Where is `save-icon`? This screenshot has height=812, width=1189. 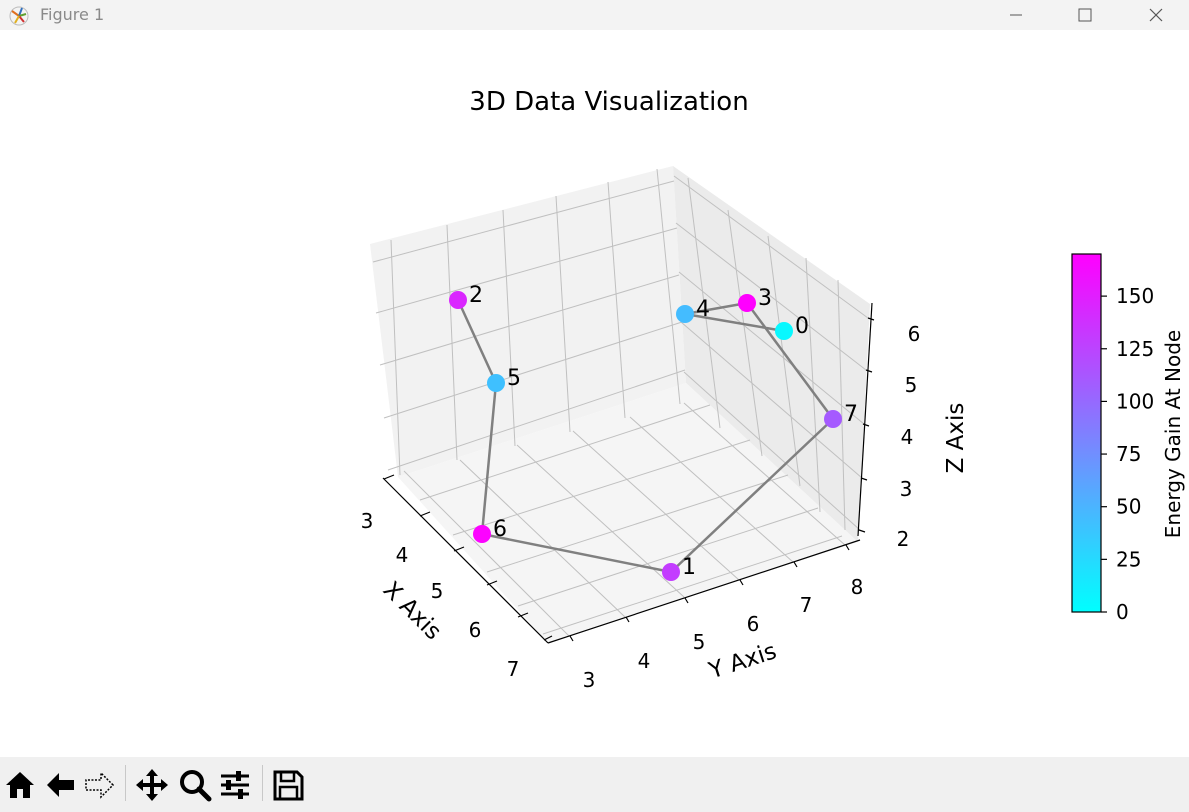
save-icon is located at coordinates (288, 785).